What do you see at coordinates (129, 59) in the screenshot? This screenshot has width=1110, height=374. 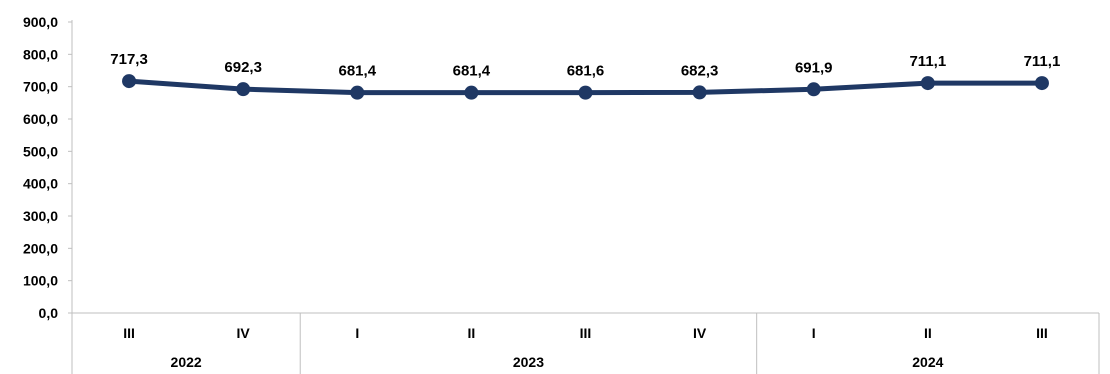 I see `data-label: 717,3` at bounding box center [129, 59].